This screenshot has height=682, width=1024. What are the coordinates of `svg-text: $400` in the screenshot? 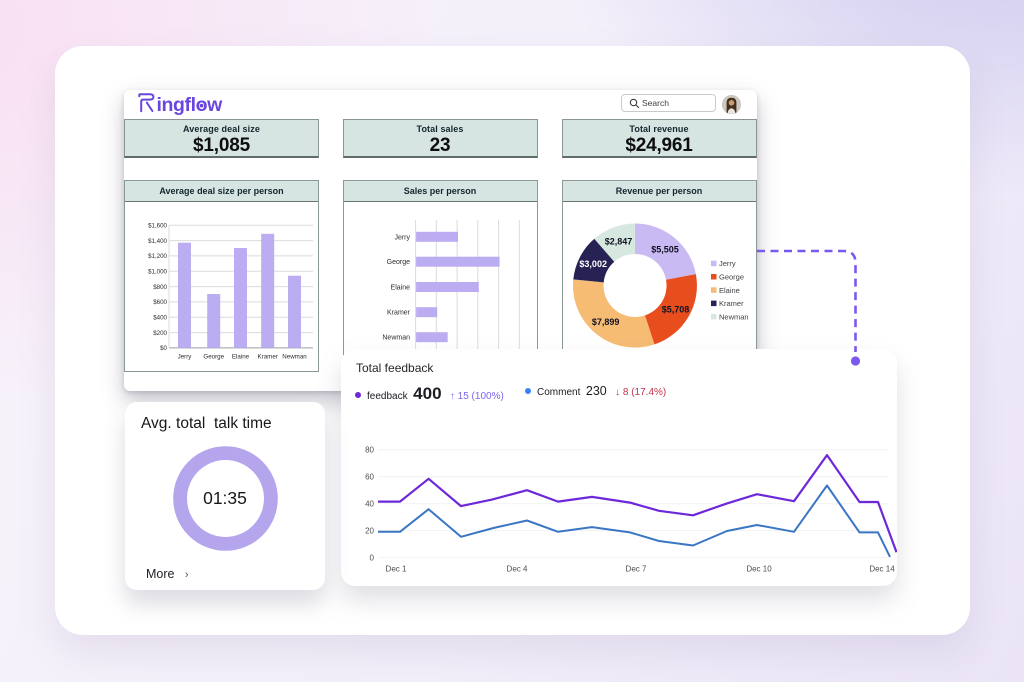 It's located at (160, 318).